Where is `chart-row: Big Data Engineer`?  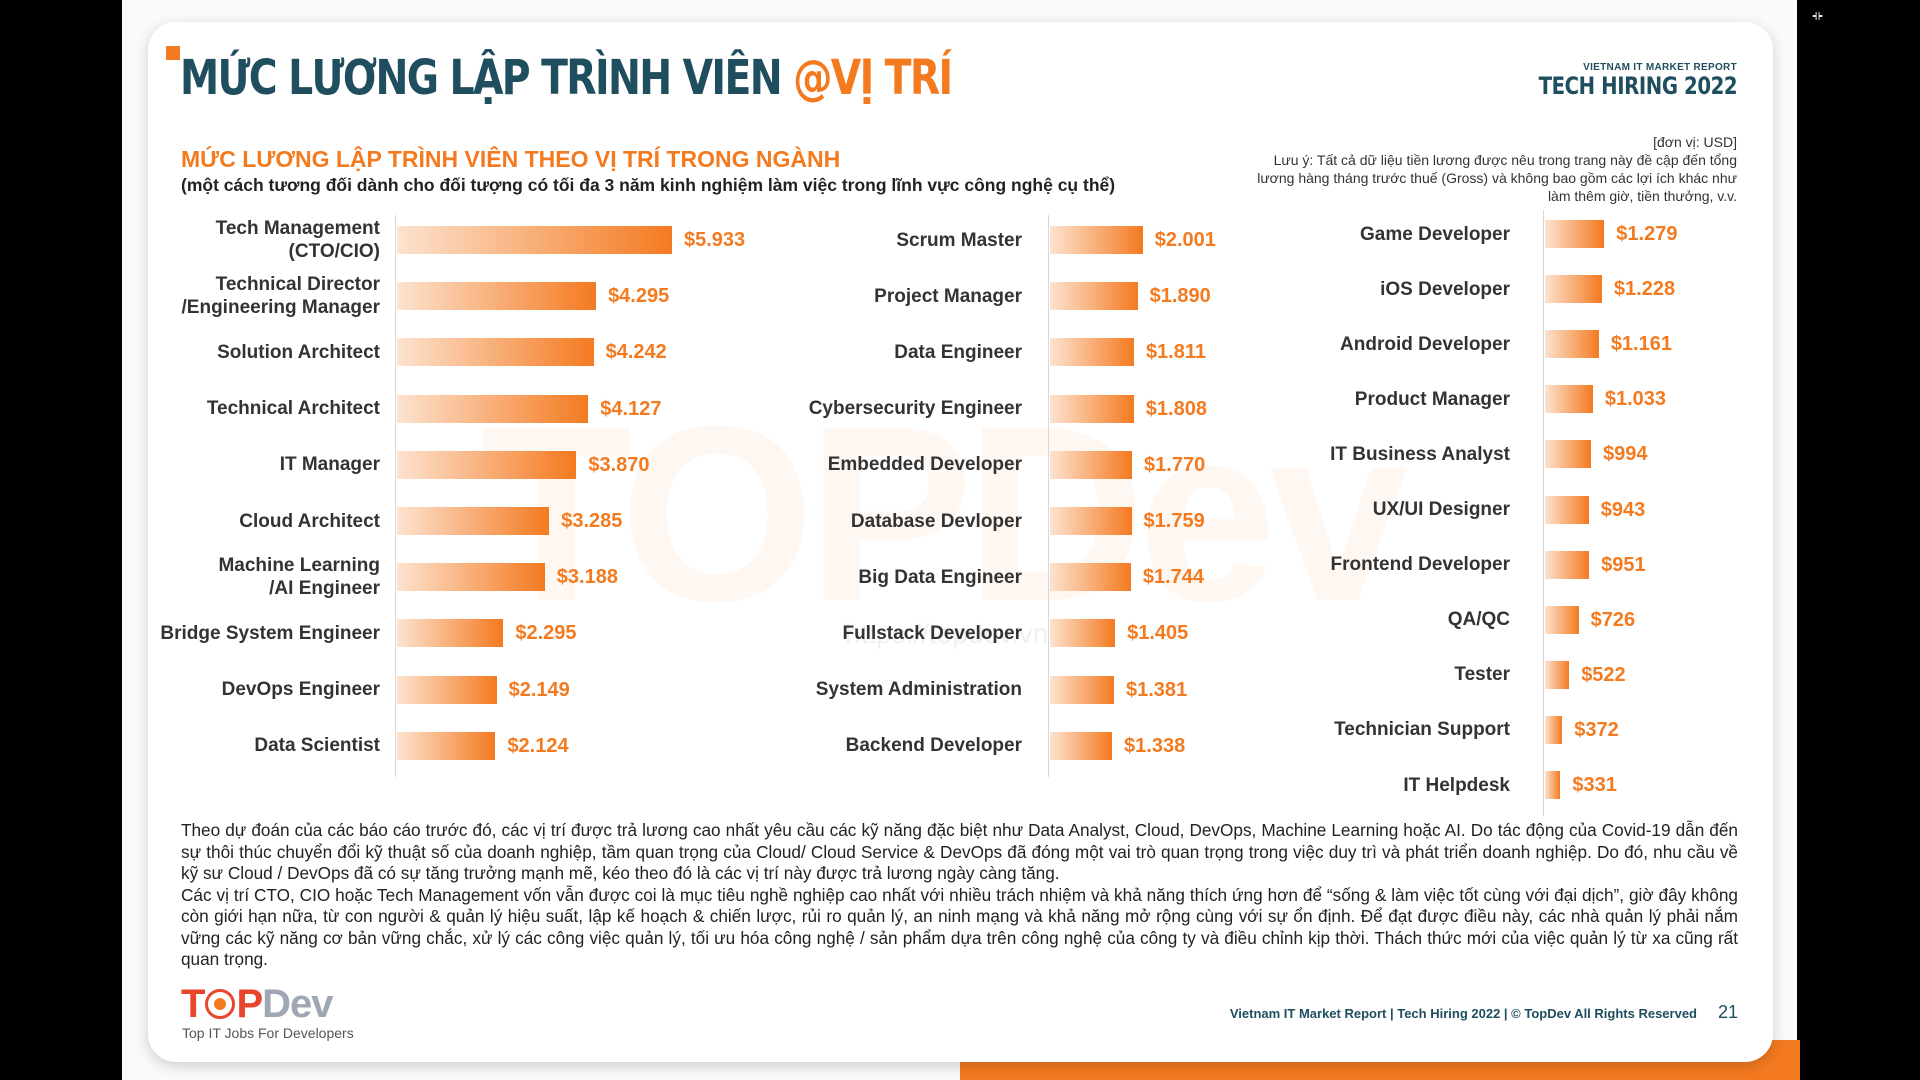
chart-row: Big Data Engineer is located at coordinates (882, 577).